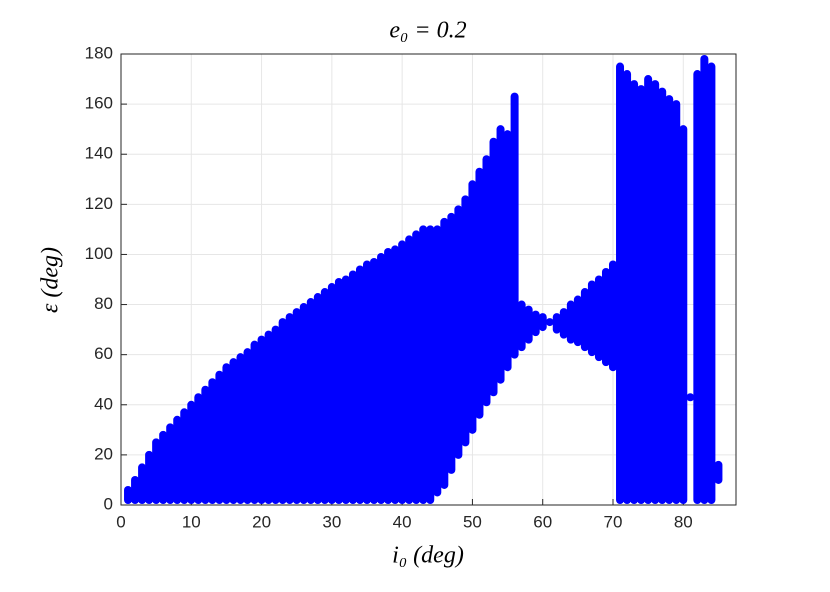  What do you see at coordinates (99, 103) in the screenshot?
I see `y-tick-label: 160` at bounding box center [99, 103].